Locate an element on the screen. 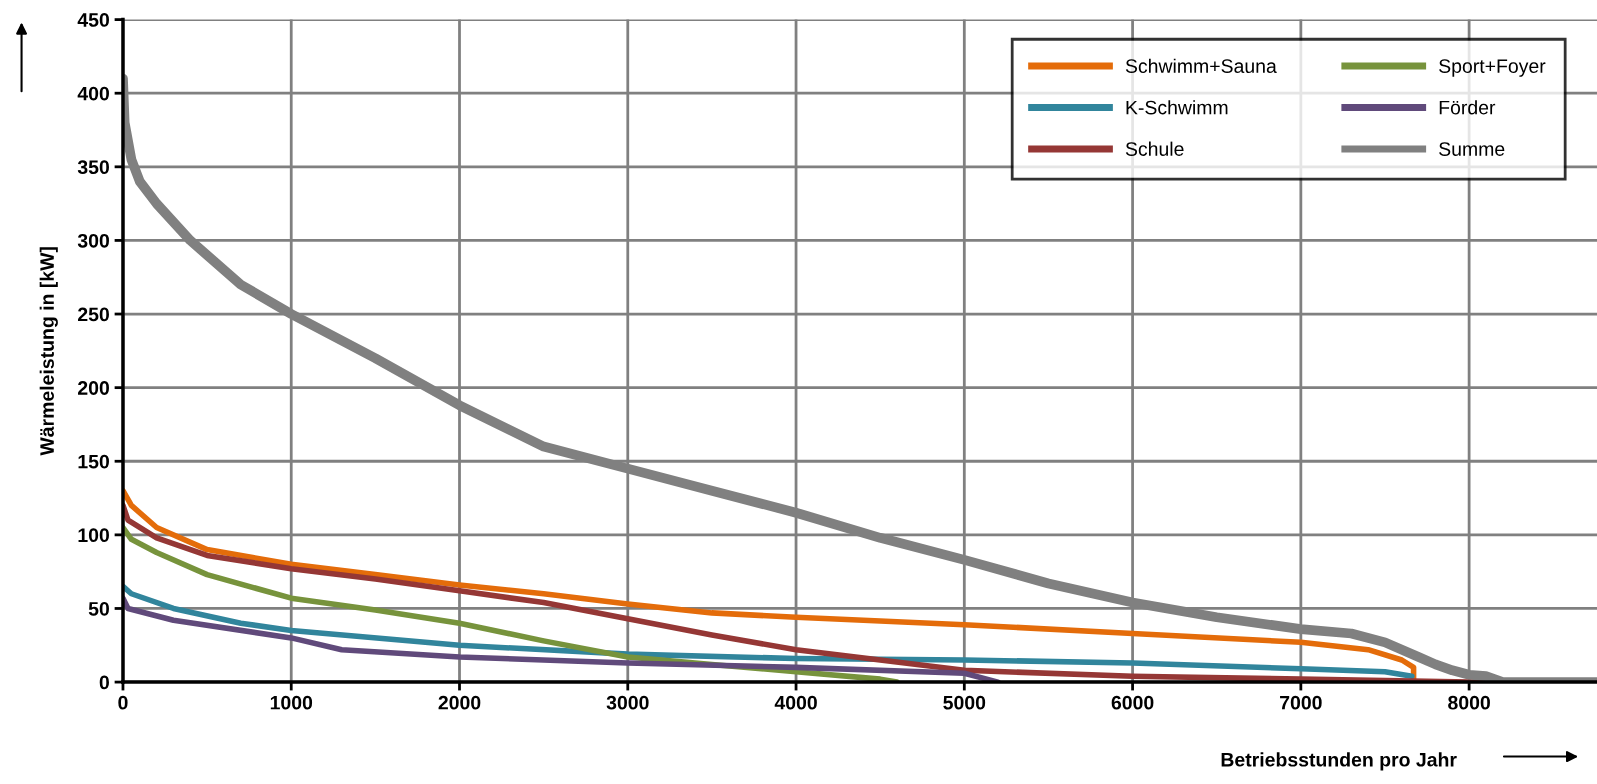 This screenshot has height=784, width=1597. legend-label: Schule is located at coordinates (1154, 148).